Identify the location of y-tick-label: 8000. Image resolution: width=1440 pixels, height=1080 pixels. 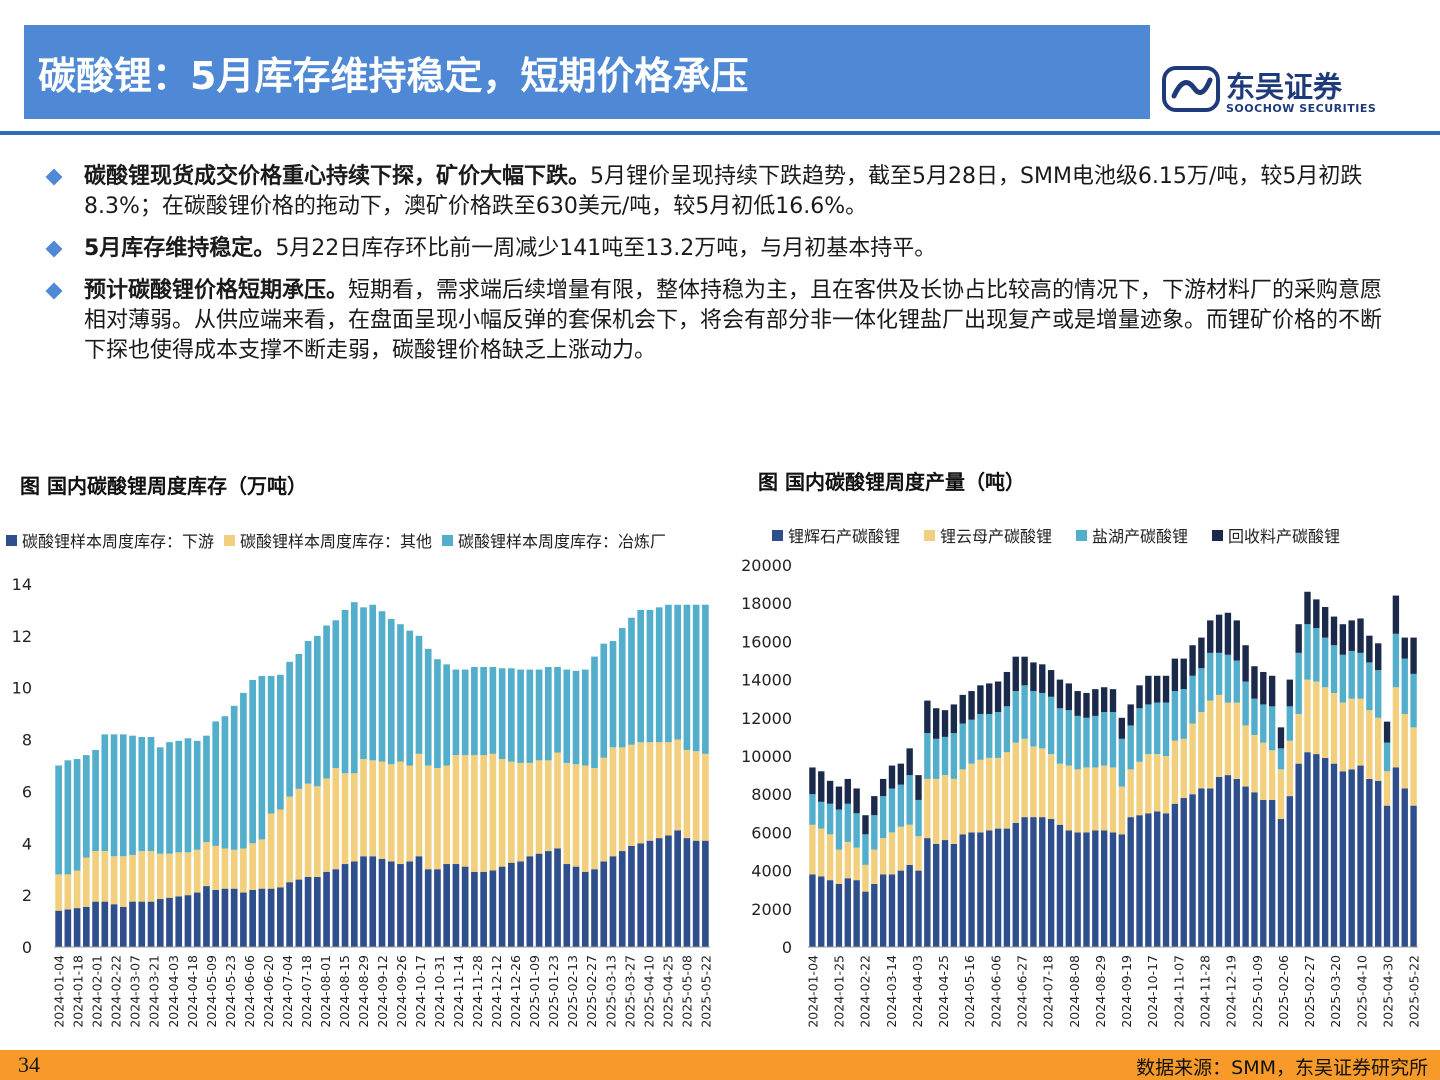
(771, 794).